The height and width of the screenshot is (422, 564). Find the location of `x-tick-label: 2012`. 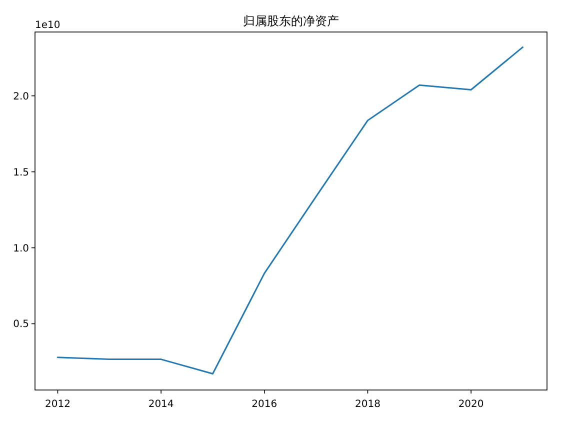

x-tick-label: 2012 is located at coordinates (57, 404).